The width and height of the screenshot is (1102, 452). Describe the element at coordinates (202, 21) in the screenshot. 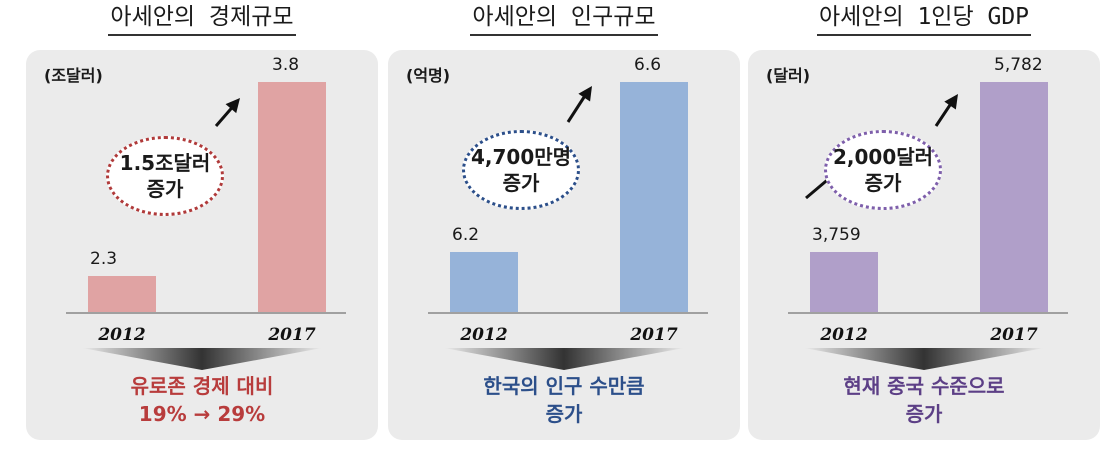

I see `chart-title: 아세안의 경제규모` at that location.